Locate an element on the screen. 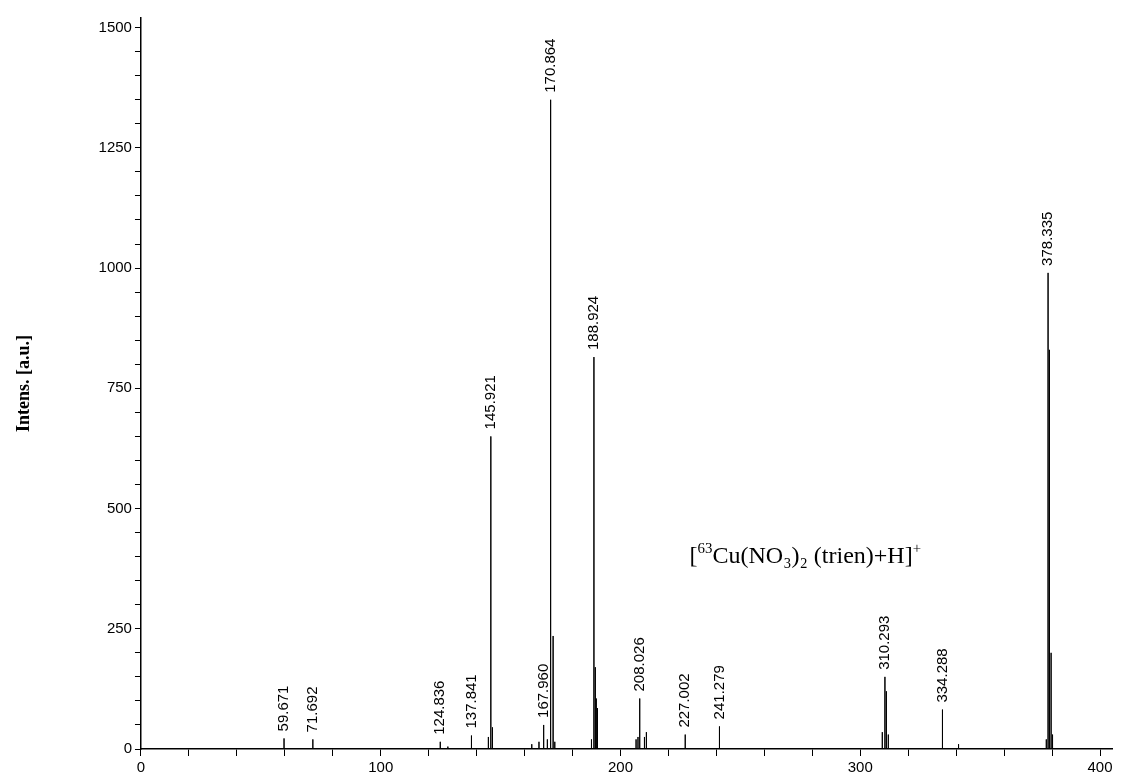 The width and height of the screenshot is (1126, 780). annotation: 227.002 is located at coordinates (684, 700).